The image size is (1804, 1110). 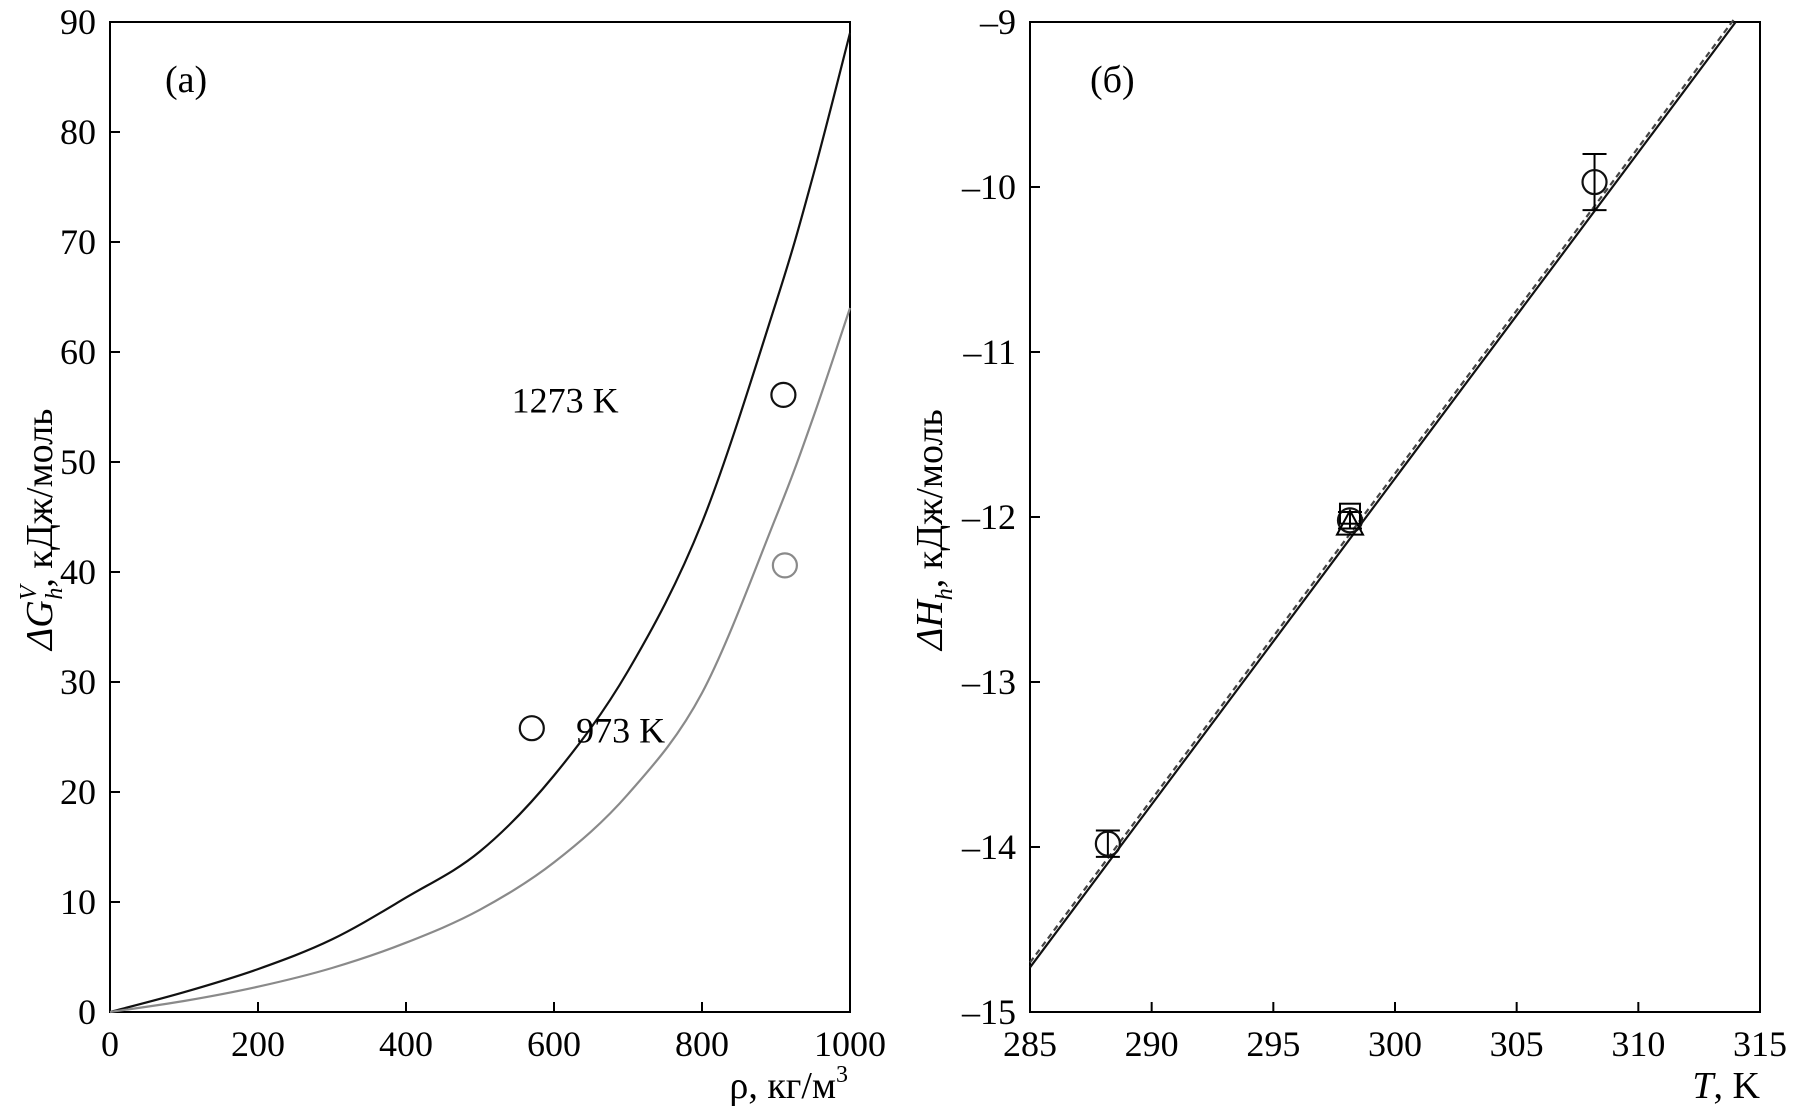 I want to click on panel-b-x-tick-label: 315, so click(x=1760, y=1044).